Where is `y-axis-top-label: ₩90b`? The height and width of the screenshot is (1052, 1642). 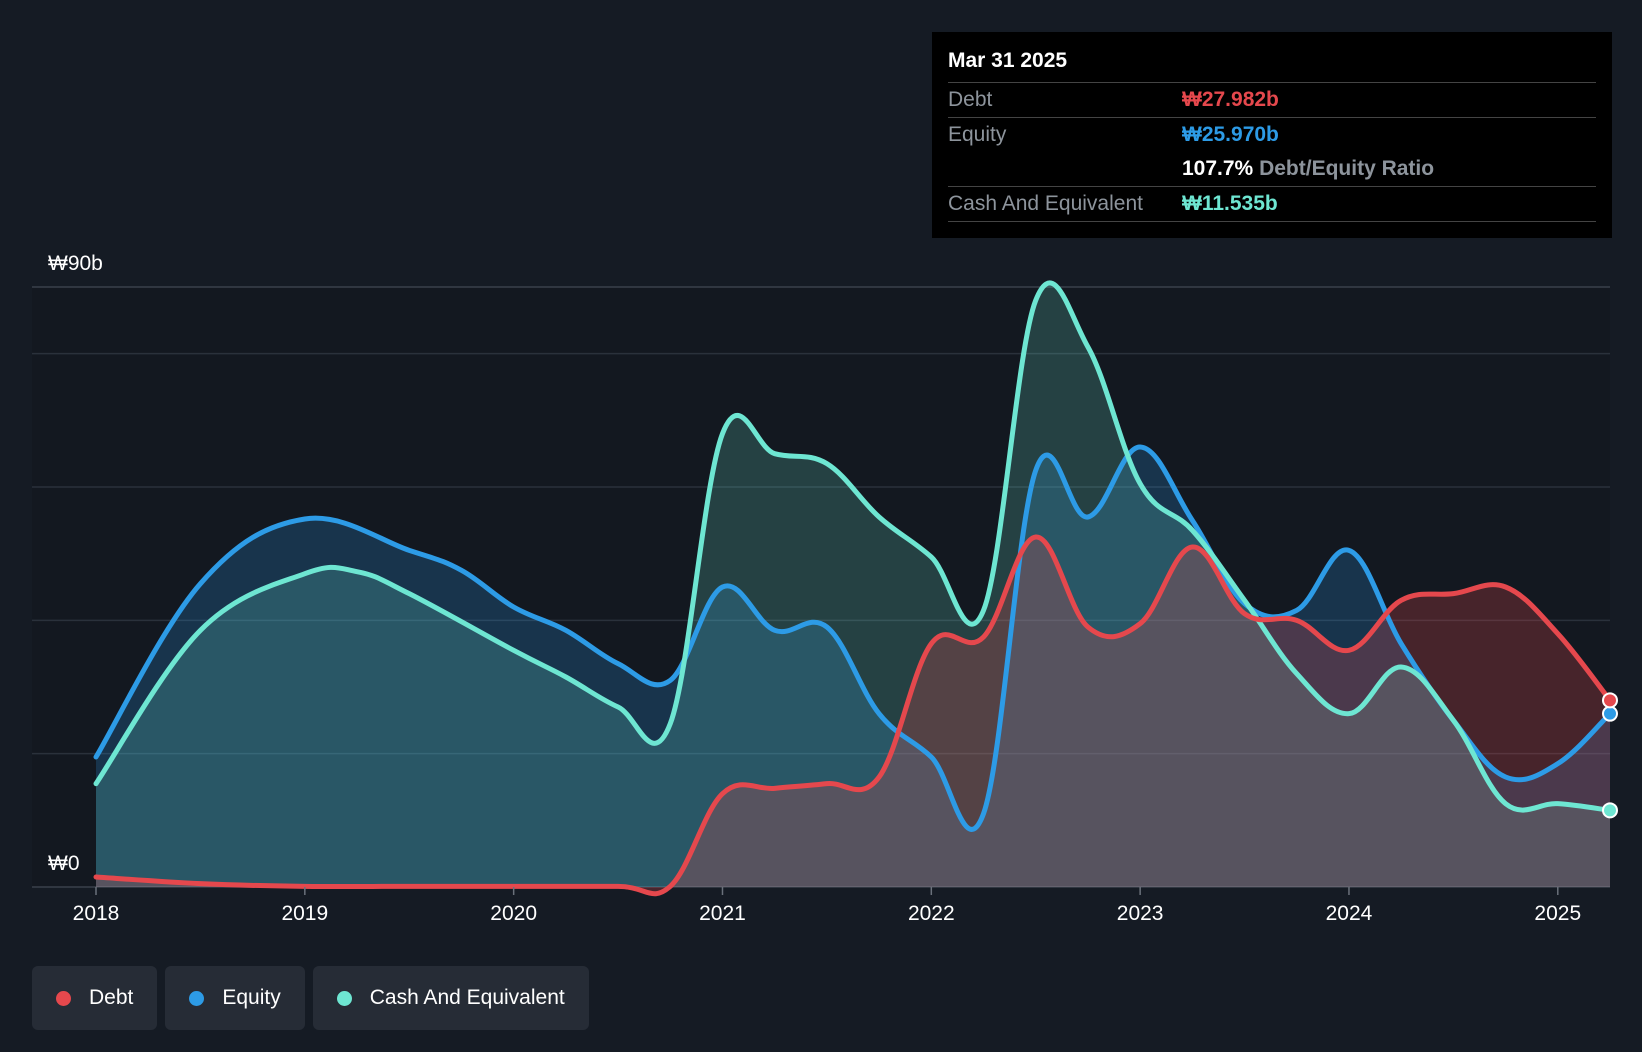 y-axis-top-label: ₩90b is located at coordinates (75, 263).